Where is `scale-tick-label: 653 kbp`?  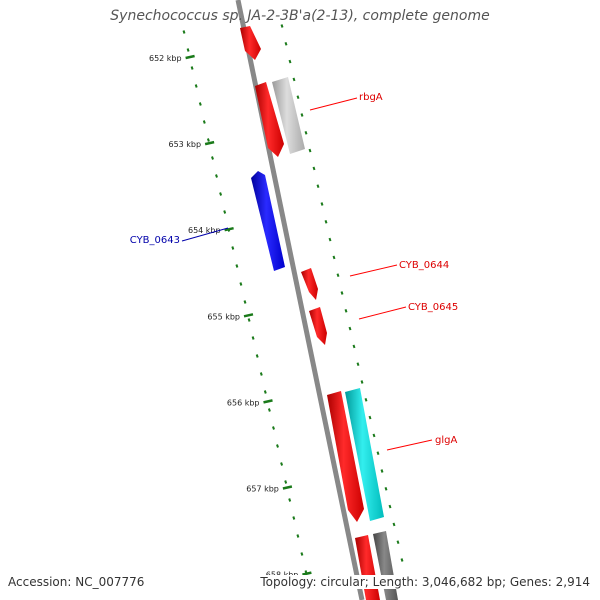 scale-tick-label: 653 kbp is located at coordinates (184, 144).